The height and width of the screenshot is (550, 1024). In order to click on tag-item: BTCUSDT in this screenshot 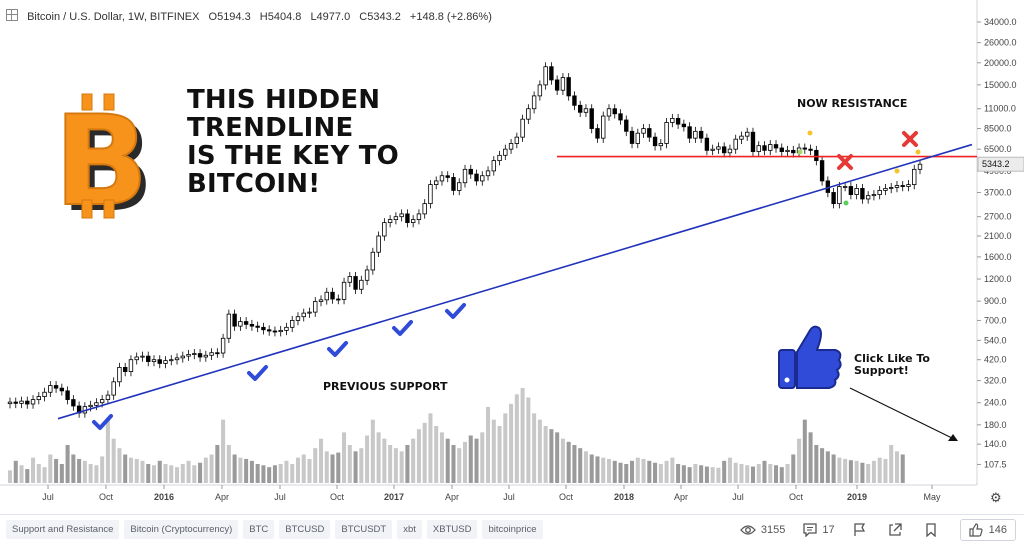, I will do `click(364, 529)`.